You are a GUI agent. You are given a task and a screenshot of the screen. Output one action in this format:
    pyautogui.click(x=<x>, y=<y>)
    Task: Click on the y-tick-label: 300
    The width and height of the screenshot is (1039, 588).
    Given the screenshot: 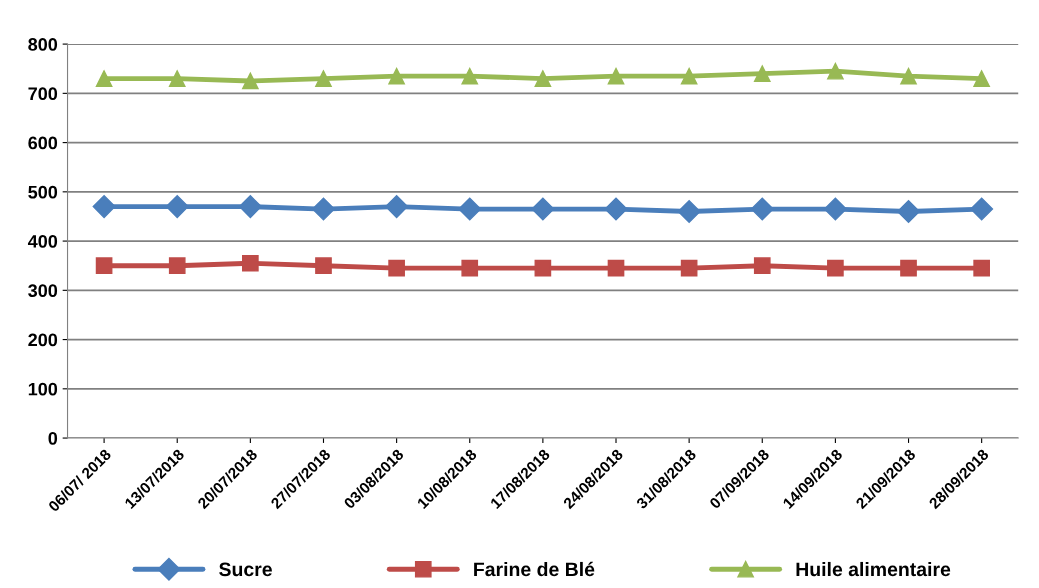 What is the action you would take?
    pyautogui.click(x=43, y=291)
    